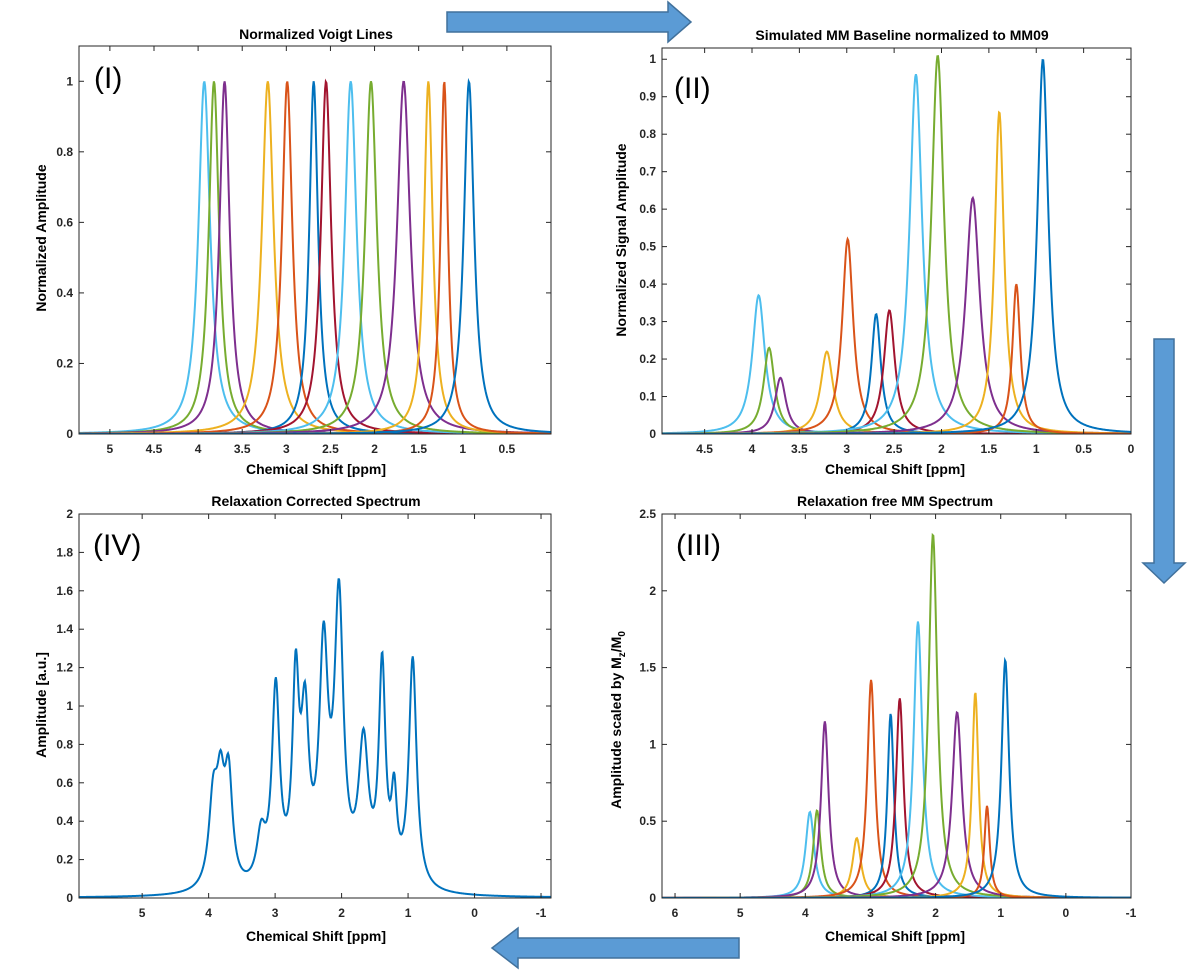 The image size is (1190, 973). I want to click on y-tick-label: 1.5, so click(647, 668).